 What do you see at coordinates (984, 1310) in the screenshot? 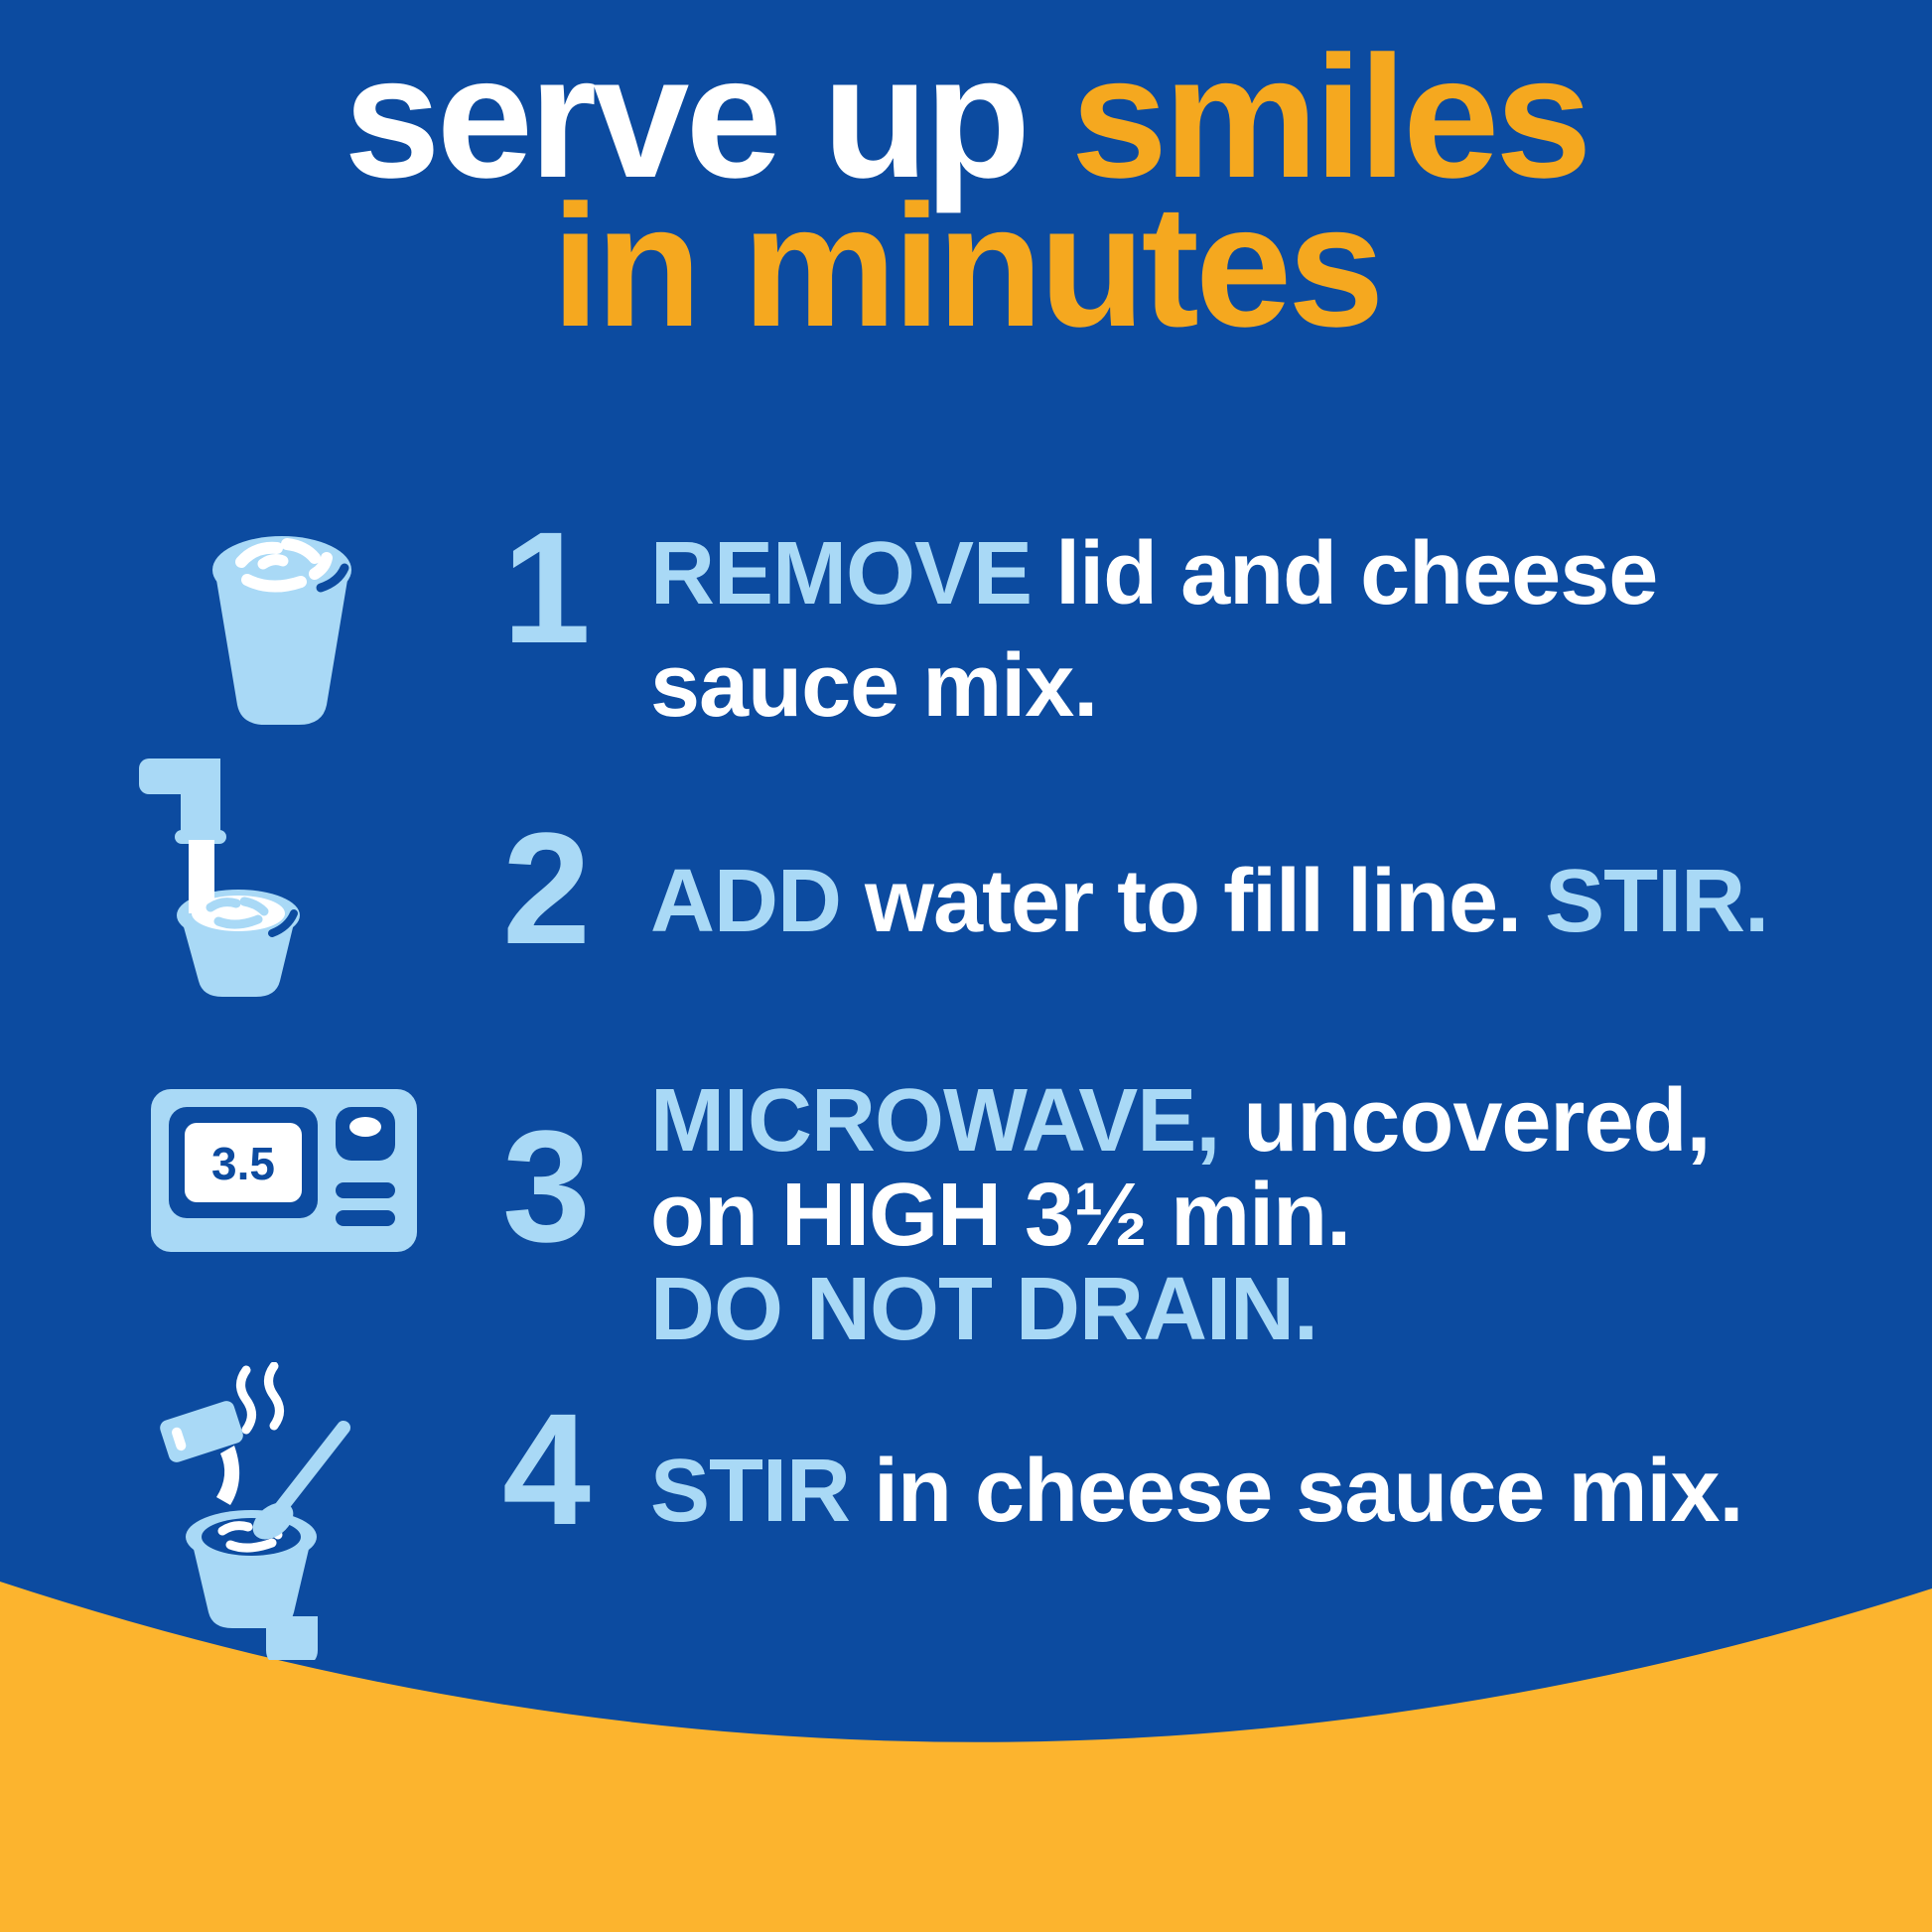
I see `text-segment: DO NOT DRAIN.` at bounding box center [984, 1310].